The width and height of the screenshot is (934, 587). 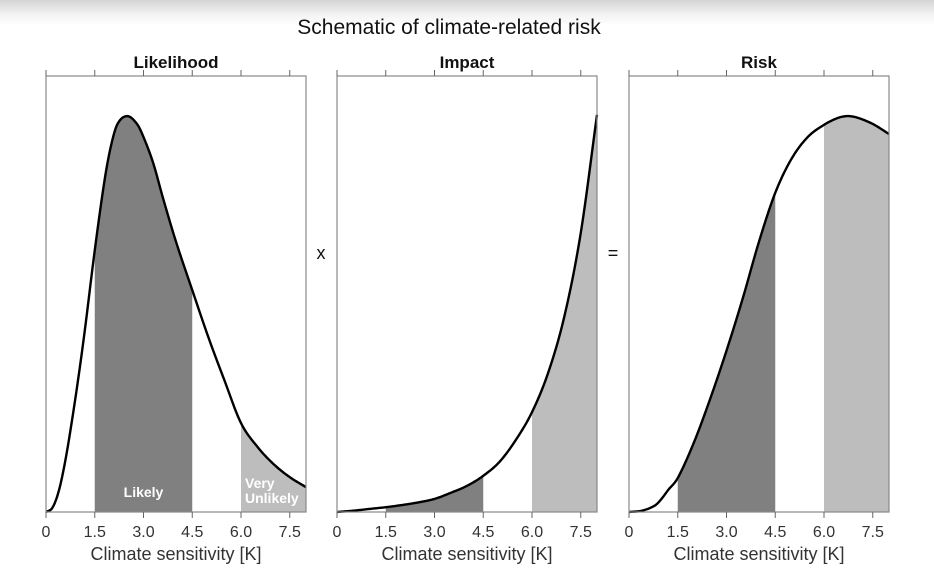 What do you see at coordinates (144, 492) in the screenshot?
I see `band-label-likely: Likely` at bounding box center [144, 492].